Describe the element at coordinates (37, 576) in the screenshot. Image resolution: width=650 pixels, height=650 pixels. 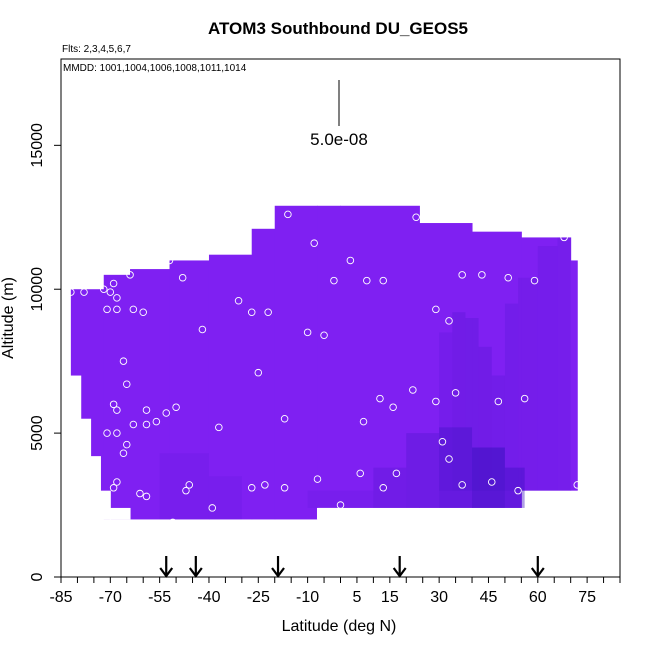
I see `y-tick-label: 0` at that location.